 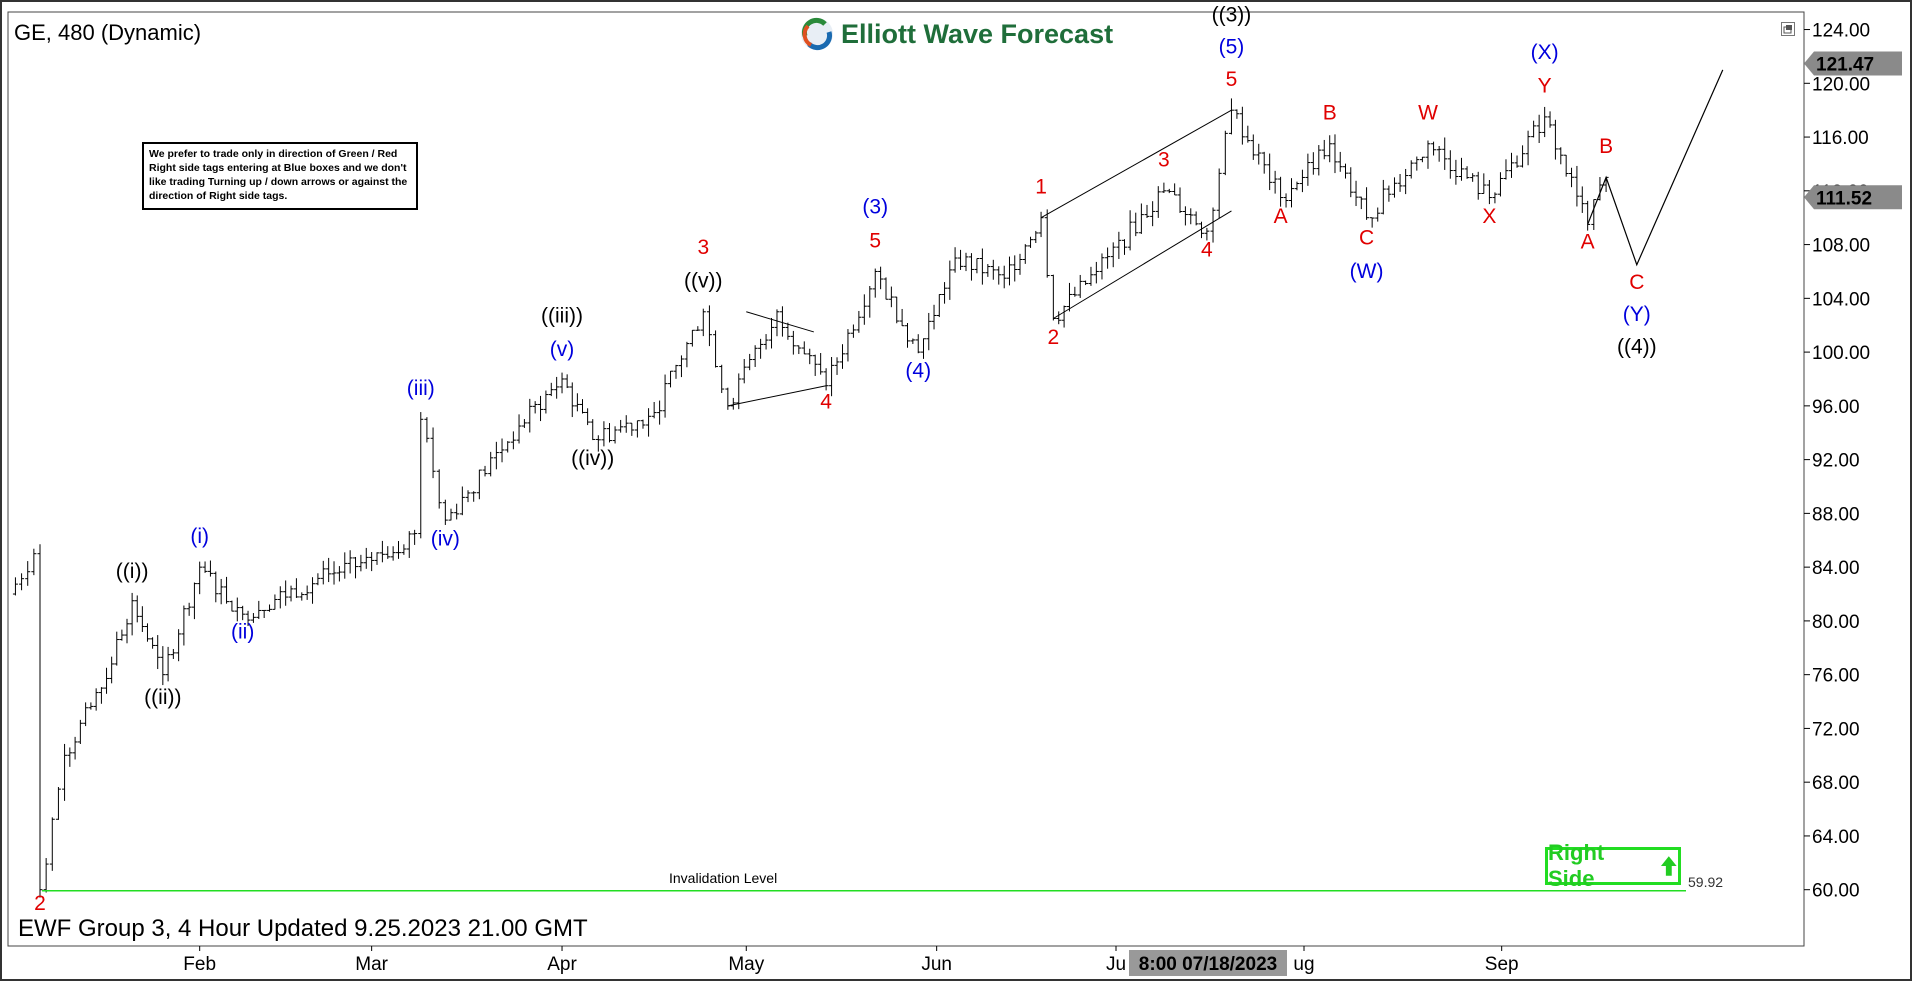 I want to click on y-tick-label: 116.00, so click(x=1840, y=138).